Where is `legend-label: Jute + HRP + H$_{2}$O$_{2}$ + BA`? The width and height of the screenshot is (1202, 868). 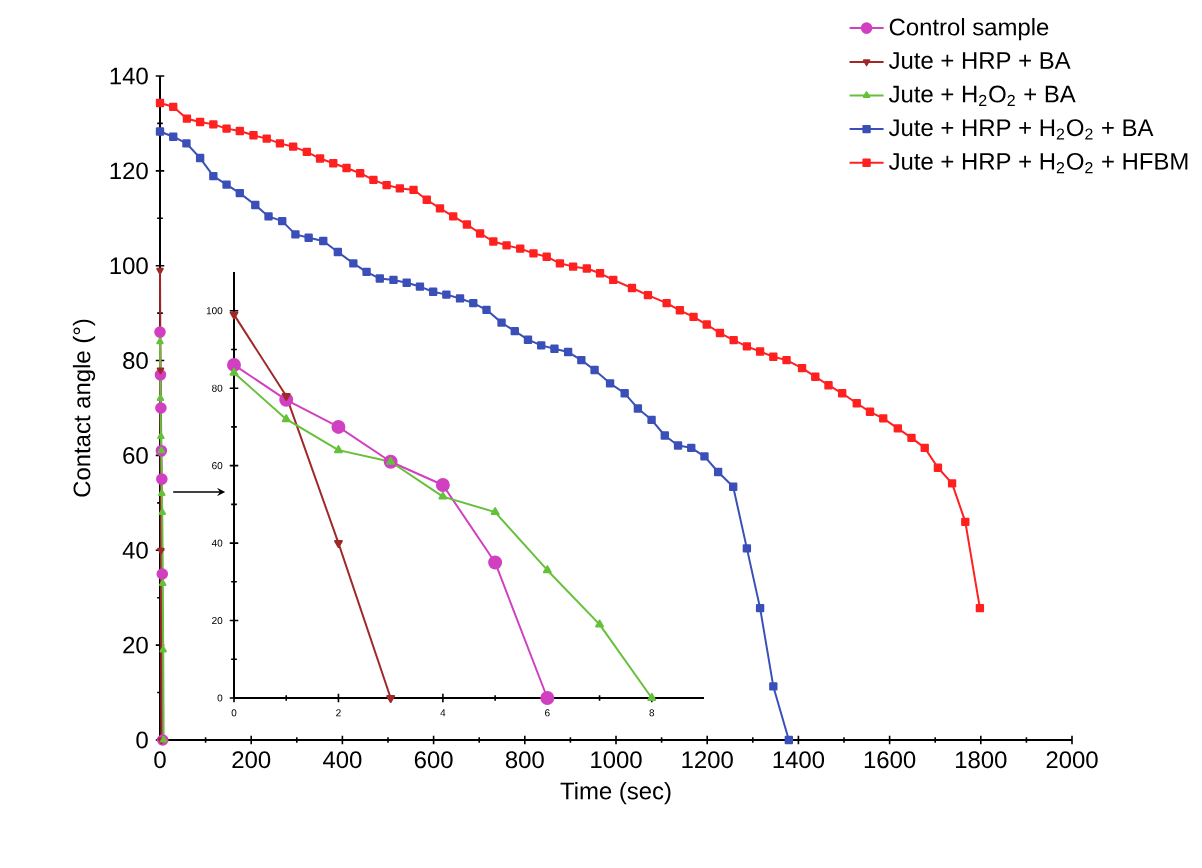 legend-label: Jute + HRP + H$_{2}$O$_{2}$ + BA is located at coordinates (1021, 129).